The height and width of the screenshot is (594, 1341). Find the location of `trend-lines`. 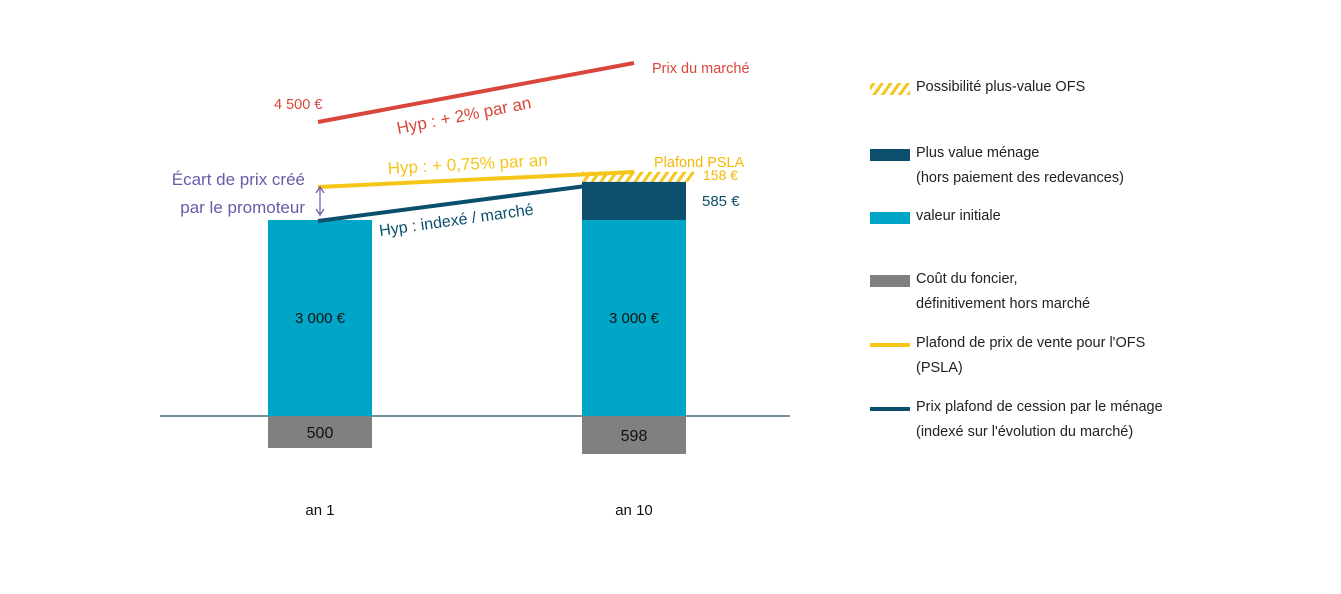

trend-lines is located at coordinates (475, 142).